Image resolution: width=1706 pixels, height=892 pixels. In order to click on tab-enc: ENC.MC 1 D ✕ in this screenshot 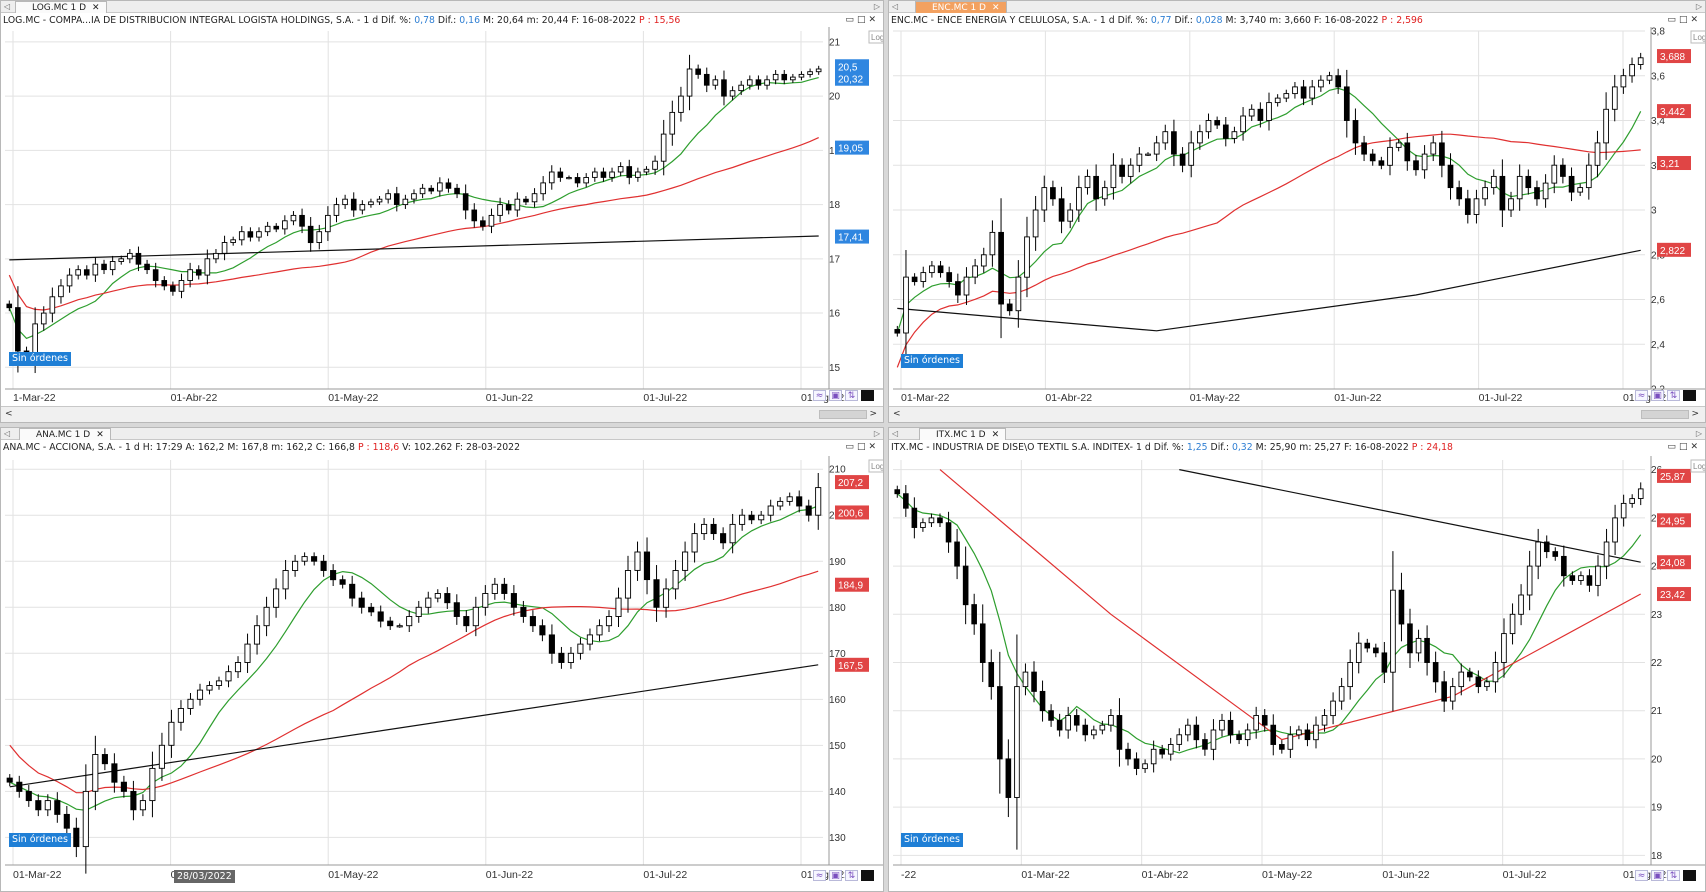, I will do `click(961, 7)`.